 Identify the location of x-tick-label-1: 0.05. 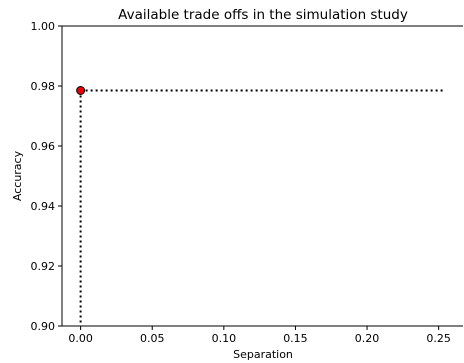
(152, 338).